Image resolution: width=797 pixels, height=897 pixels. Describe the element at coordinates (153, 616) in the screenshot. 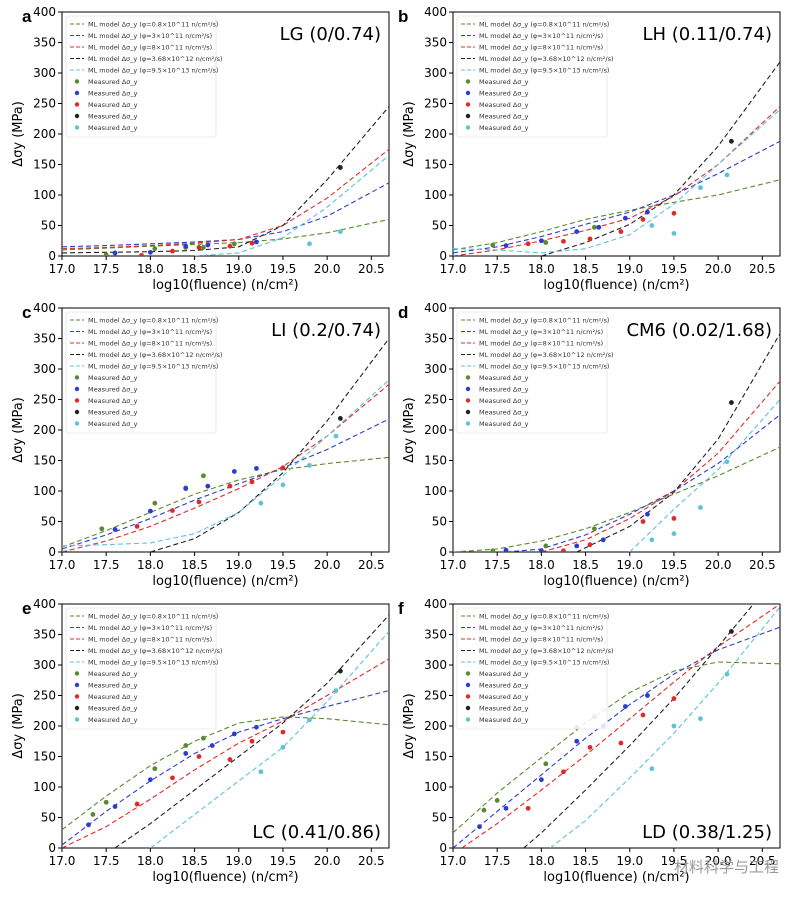

I see `legend-model-label: ML model Δσ_y (φ=0.8×10^11 n/cm²/s)` at that location.